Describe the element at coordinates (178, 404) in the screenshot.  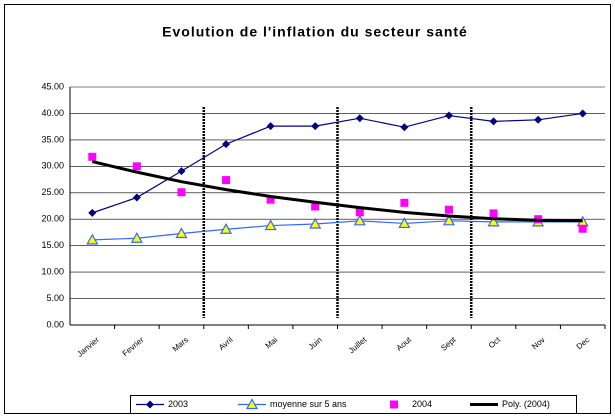
I see `legend-label: 2003` at that location.